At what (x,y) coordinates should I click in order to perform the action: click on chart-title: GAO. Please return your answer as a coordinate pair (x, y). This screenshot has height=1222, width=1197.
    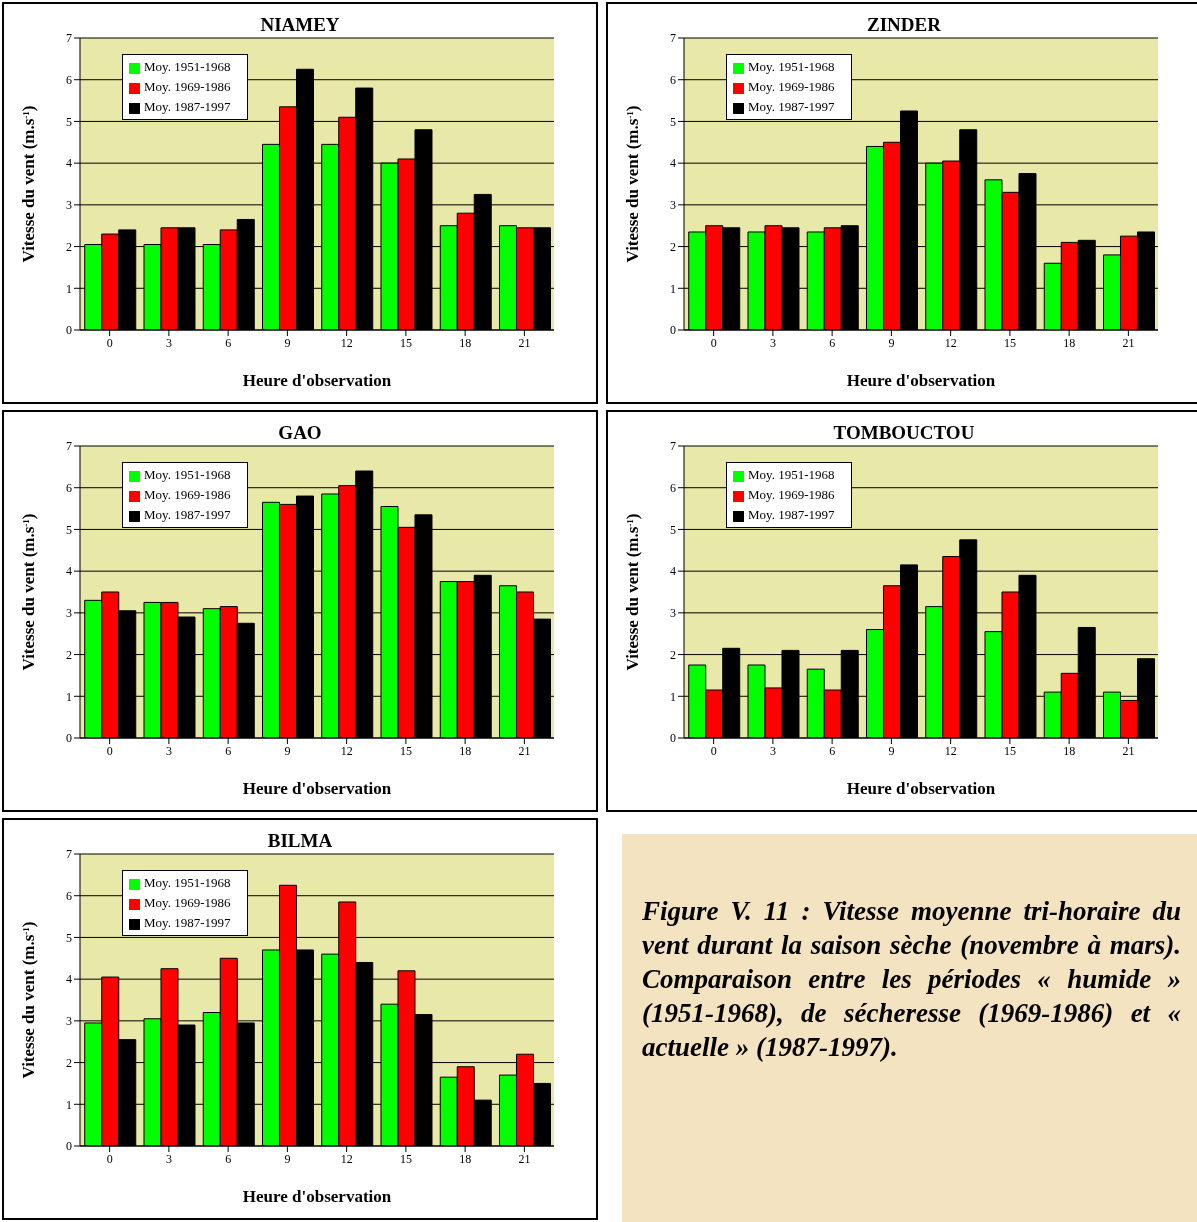
    Looking at the image, I should click on (300, 432).